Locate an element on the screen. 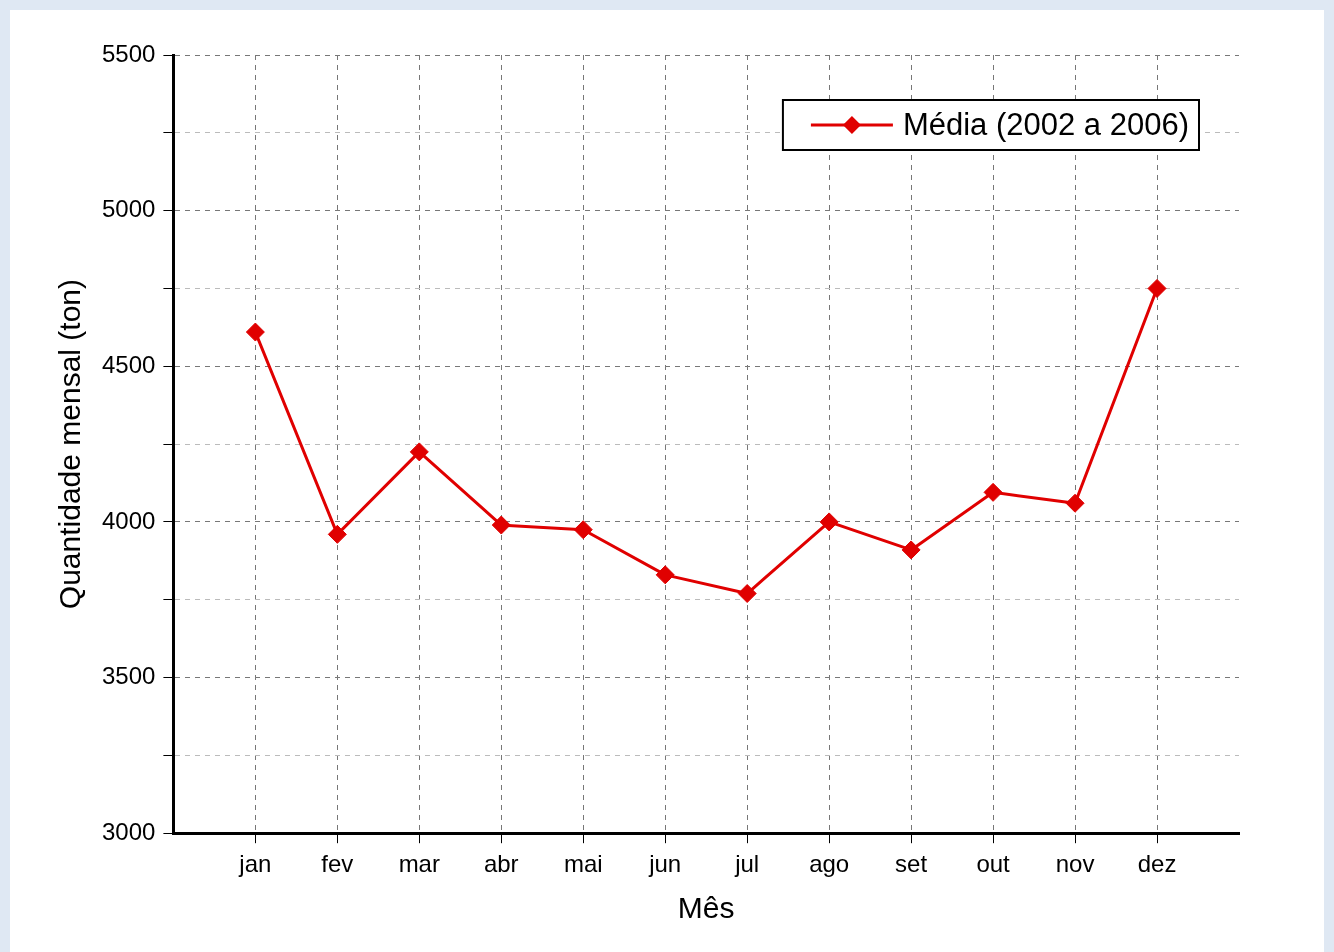 The image size is (1334, 952). y-tick-label: 5500 is located at coordinates (129, 53).